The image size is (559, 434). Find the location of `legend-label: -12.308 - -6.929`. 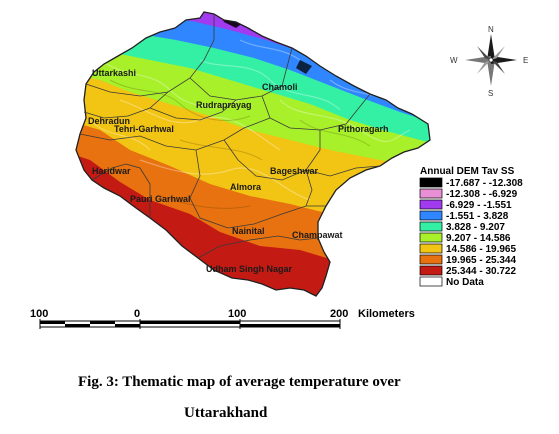

legend-label: -12.308 - -6.929 is located at coordinates (482, 194).